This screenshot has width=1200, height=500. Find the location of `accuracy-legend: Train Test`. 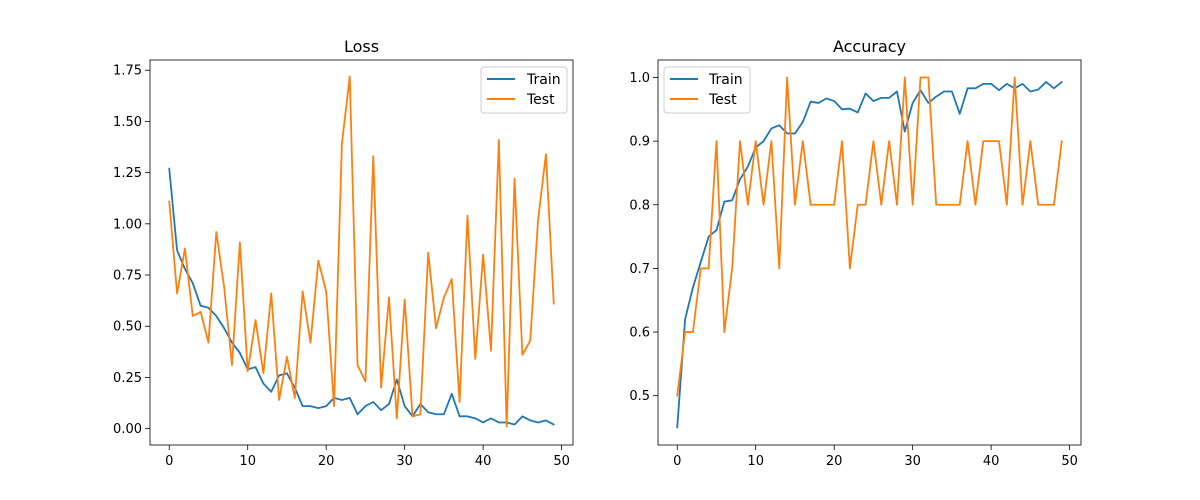

accuracy-legend: Train Test is located at coordinates (707, 90).